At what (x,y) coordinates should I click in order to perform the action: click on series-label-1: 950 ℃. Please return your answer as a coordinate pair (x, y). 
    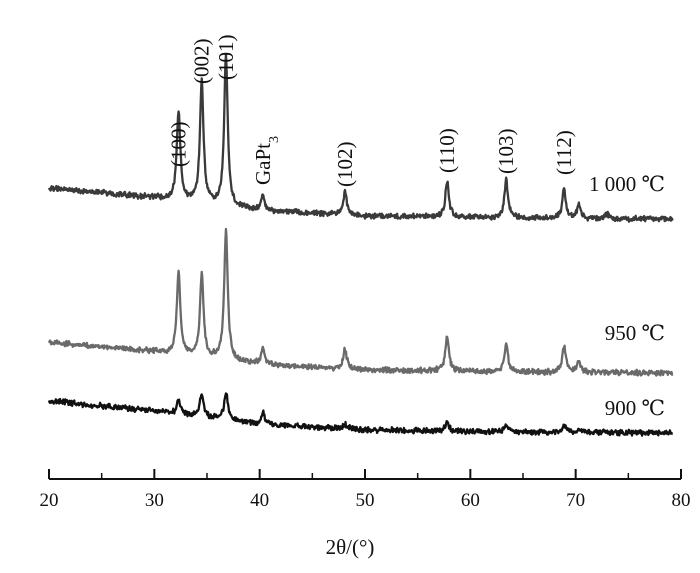
    Looking at the image, I should click on (635, 333).